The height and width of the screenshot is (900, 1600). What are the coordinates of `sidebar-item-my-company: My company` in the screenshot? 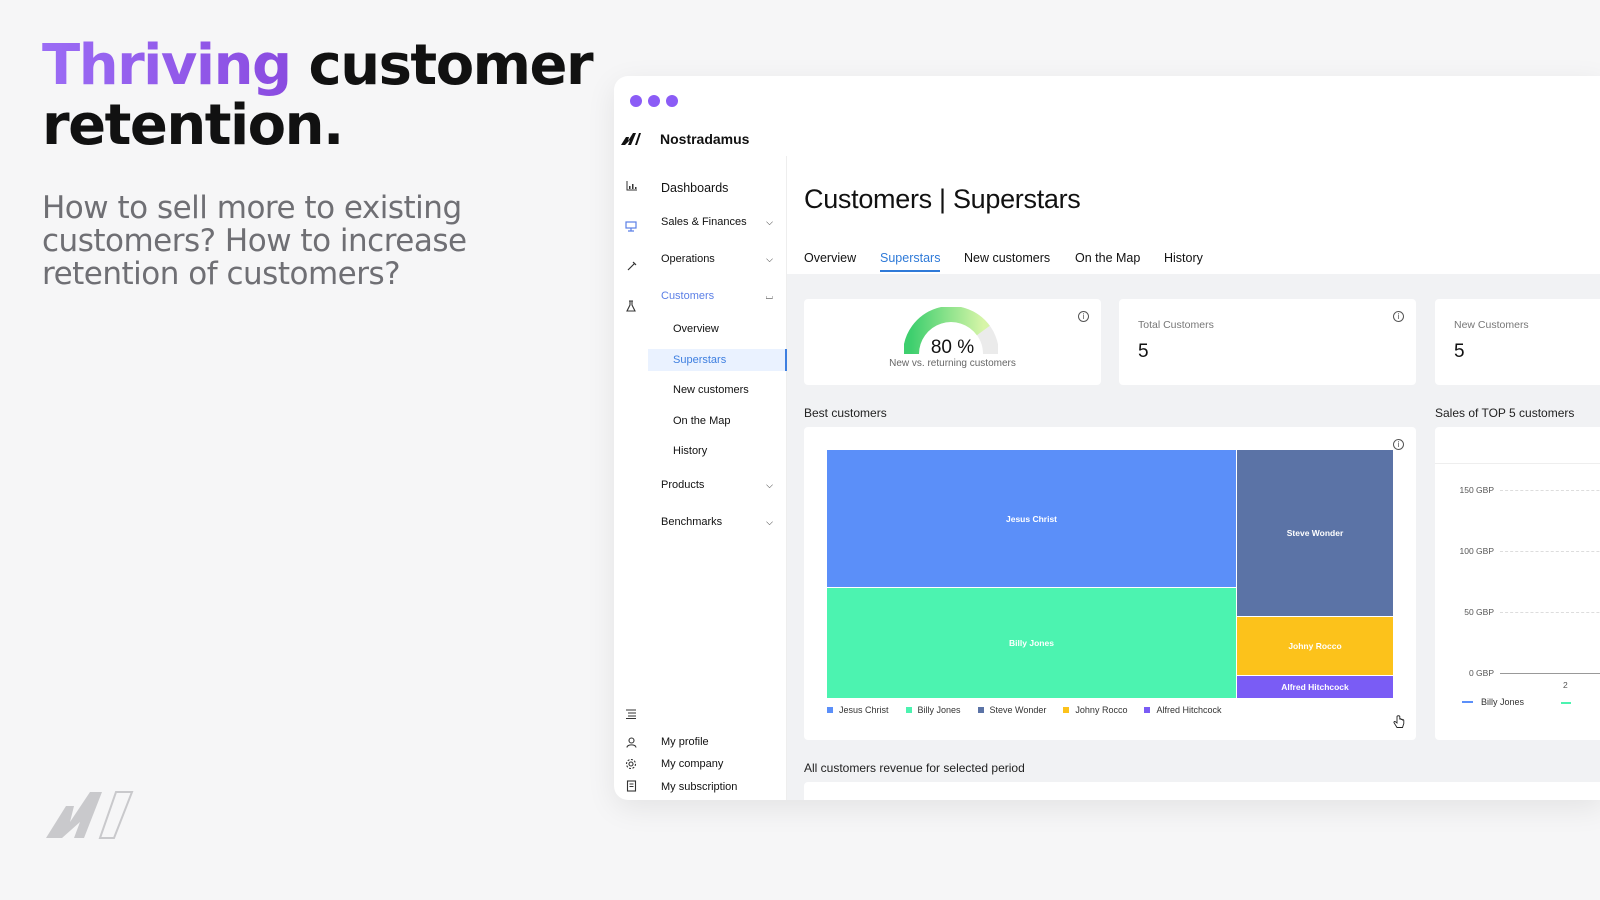 It's located at (692, 764).